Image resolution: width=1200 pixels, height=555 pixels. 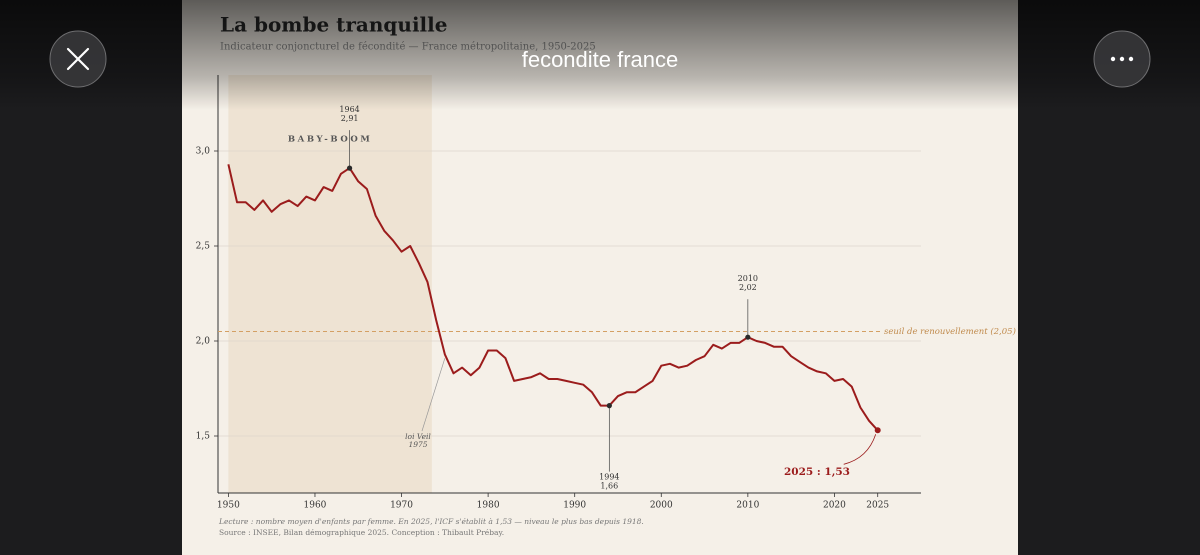 I want to click on annotation-text: 2010, so click(x=748, y=278).